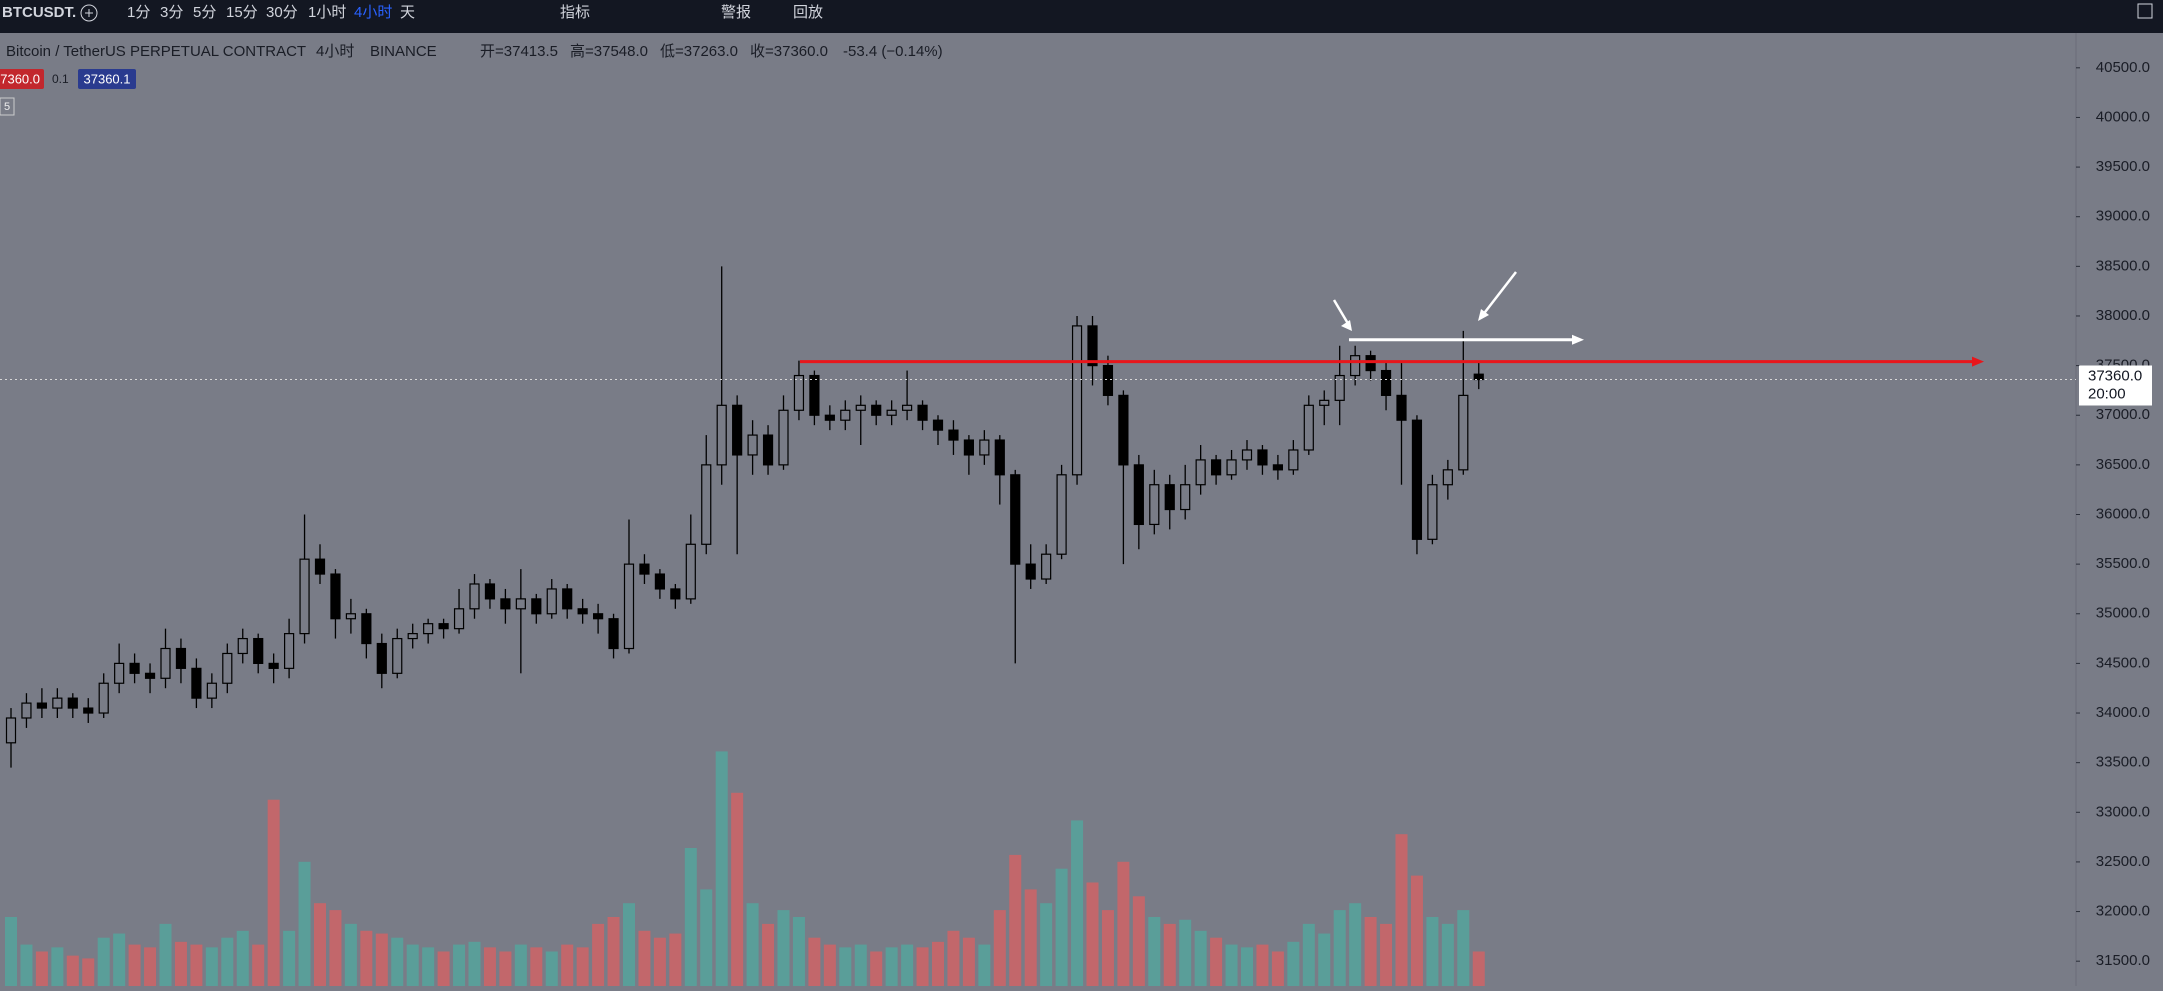 This screenshot has height=991, width=2163. What do you see at coordinates (1978, 361) in the screenshot?
I see `arrowhead` at bounding box center [1978, 361].